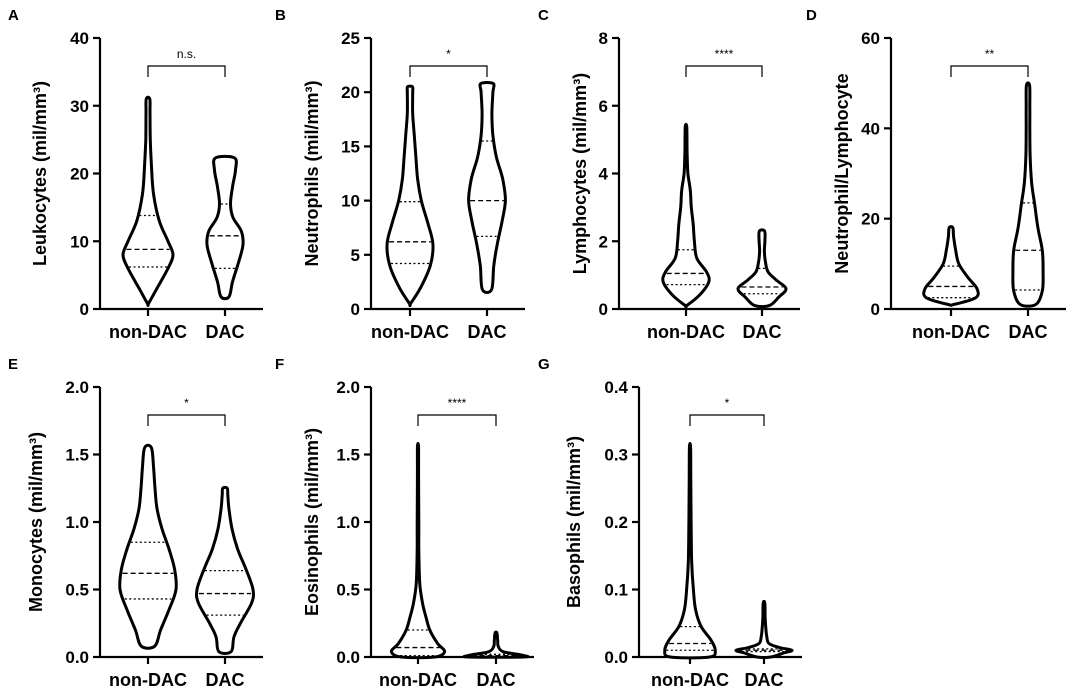 The image size is (1084, 692). What do you see at coordinates (350, 146) in the screenshot?
I see `y-tick-label: 15` at bounding box center [350, 146].